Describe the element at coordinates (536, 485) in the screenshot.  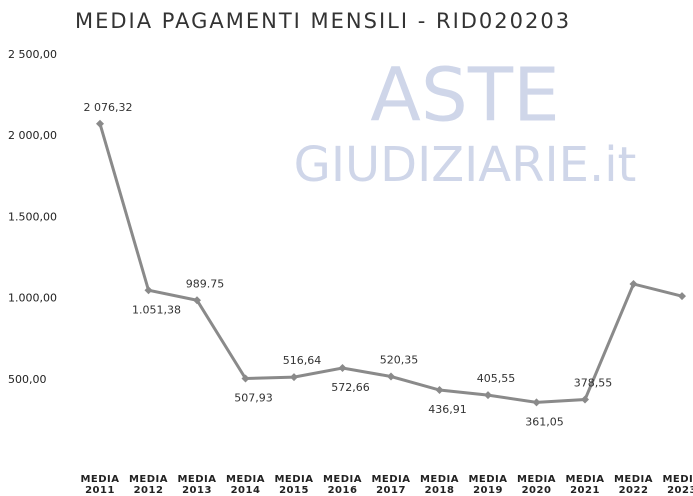
I see `x-tick-label: MEDIA 2020` at that location.